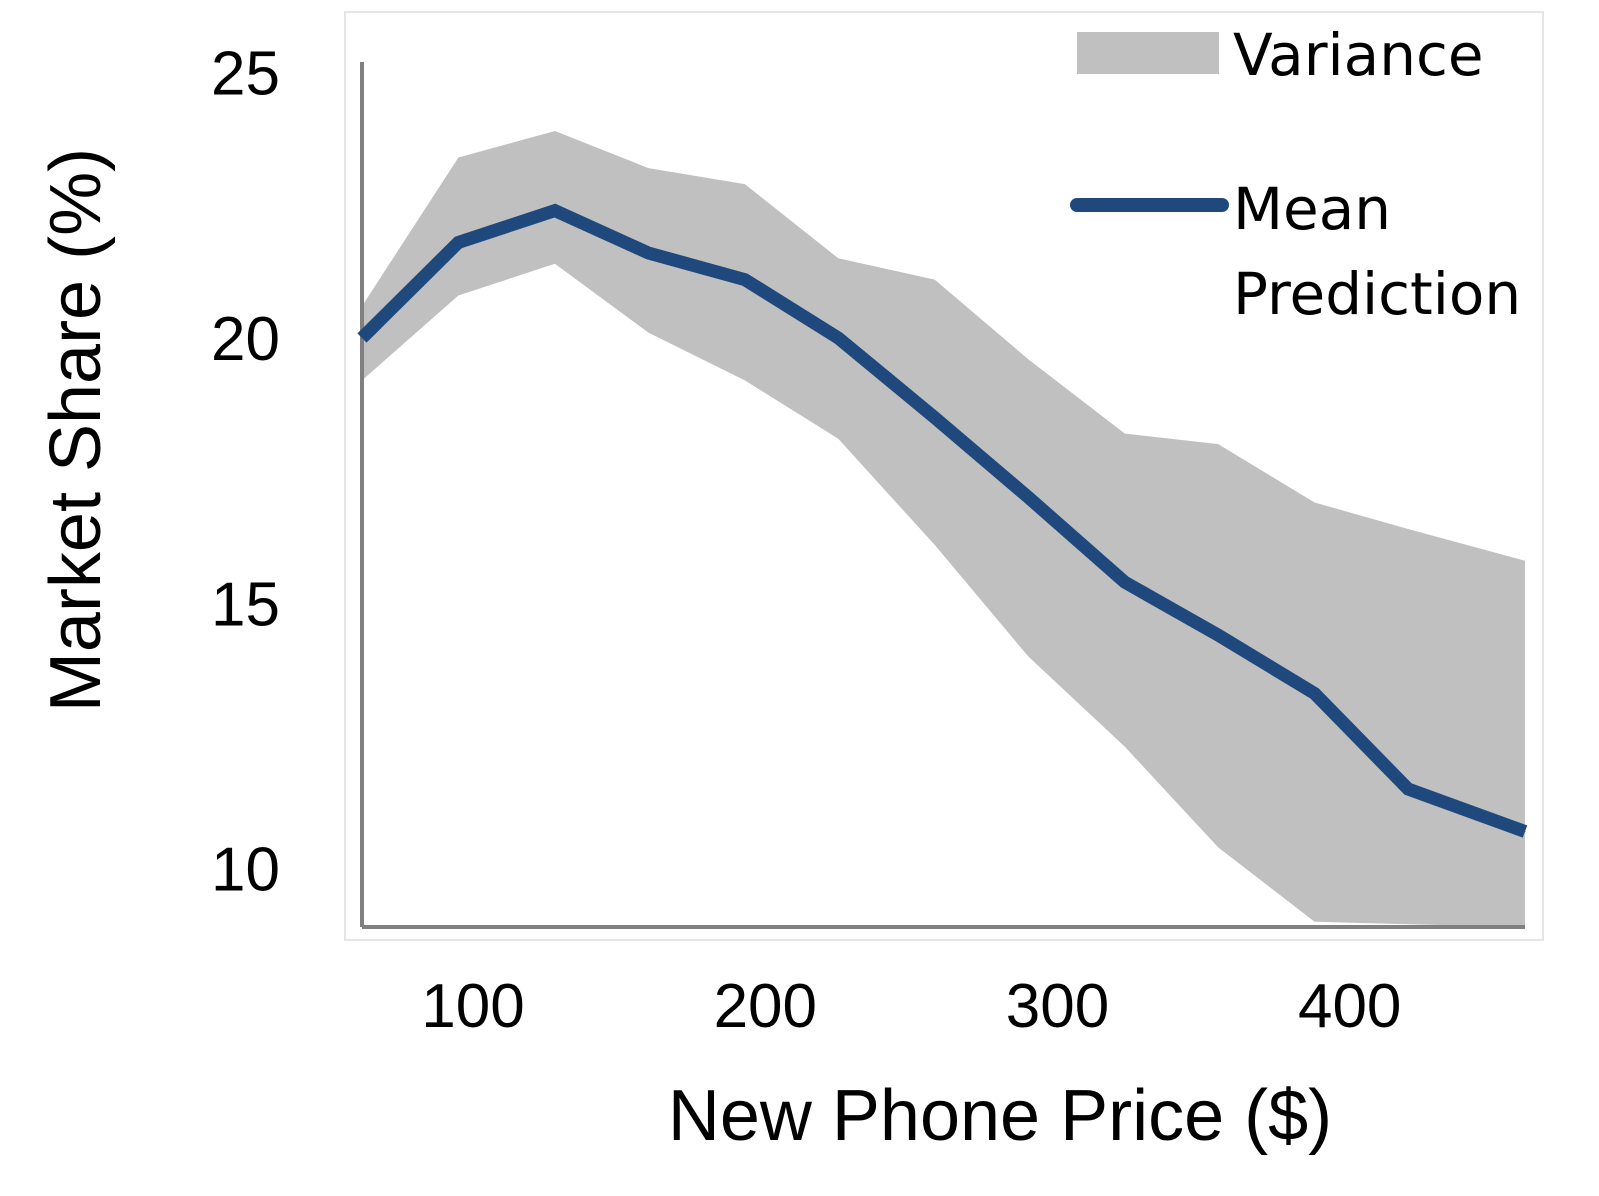 Image resolution: width=1599 pixels, height=1196 pixels. I want to click on legend-variance-swatch, so click(1148, 53).